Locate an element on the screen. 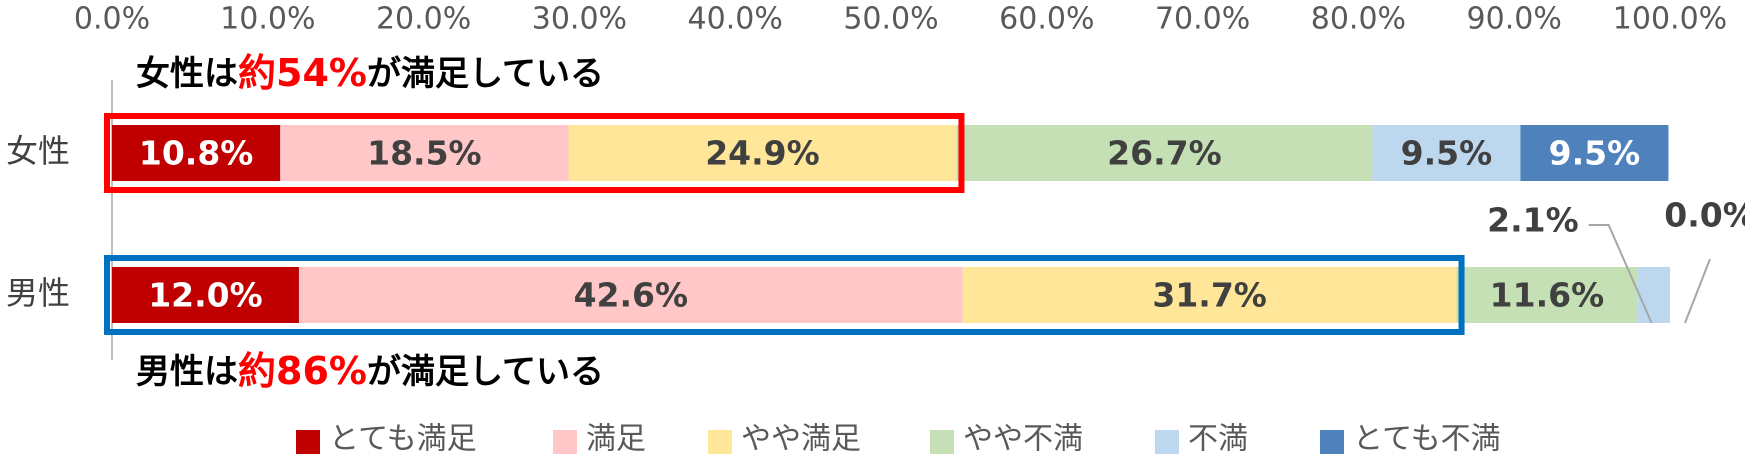  x-tick-label: 40.0% is located at coordinates (735, 19).